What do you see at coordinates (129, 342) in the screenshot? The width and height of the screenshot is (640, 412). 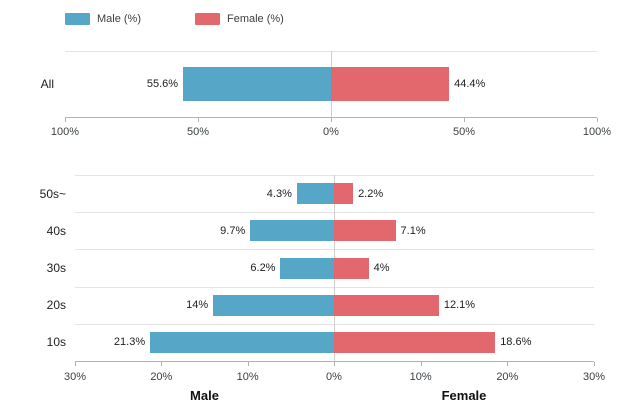 I see `male-value-label: 21.3%` at bounding box center [129, 342].